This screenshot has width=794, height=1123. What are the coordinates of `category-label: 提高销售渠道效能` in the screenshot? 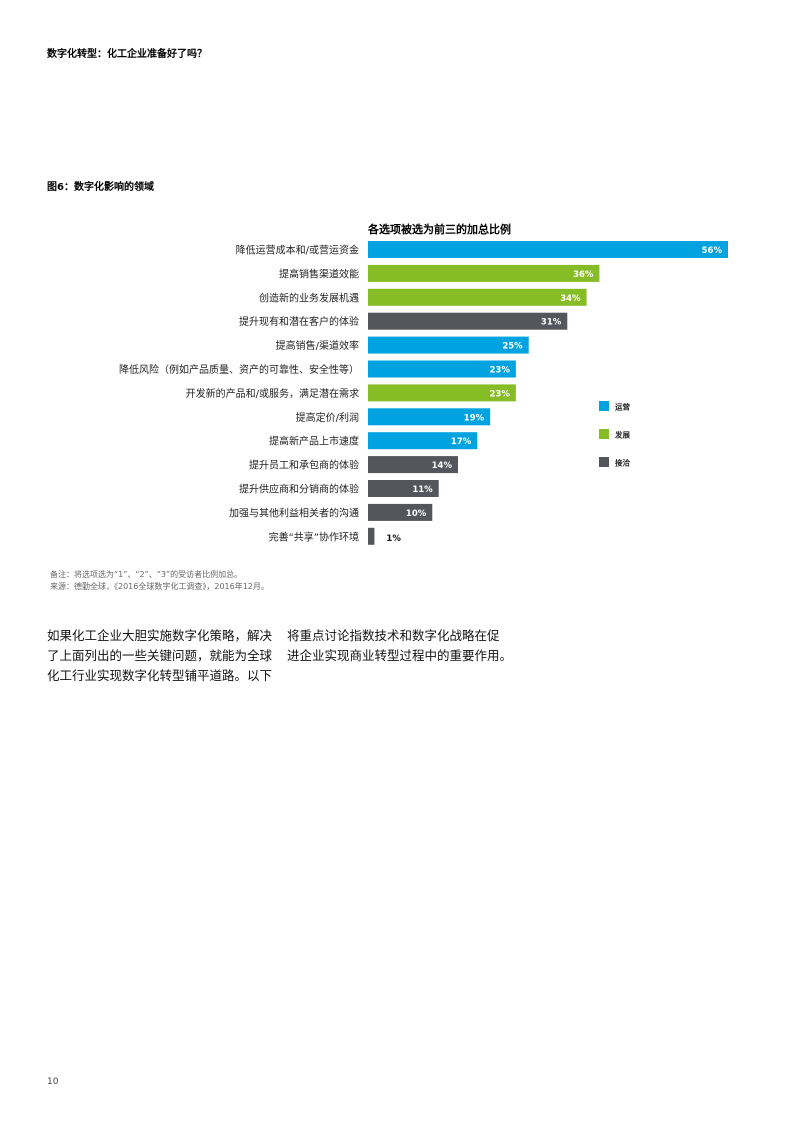 It's located at (319, 273).